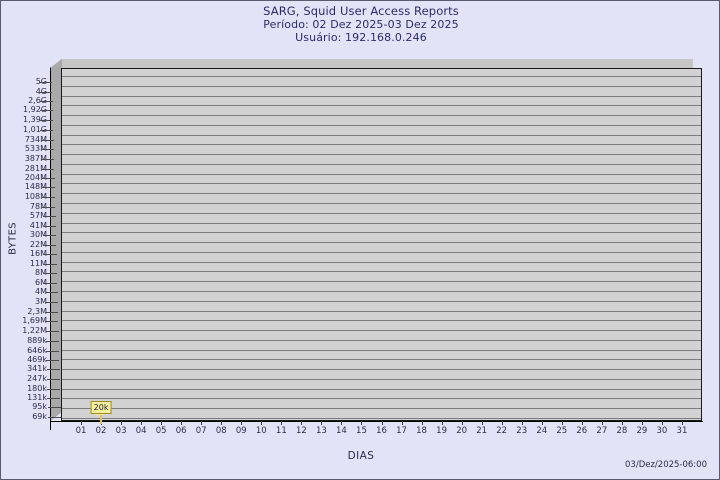  I want to click on y-axis-line, so click(50, 249).